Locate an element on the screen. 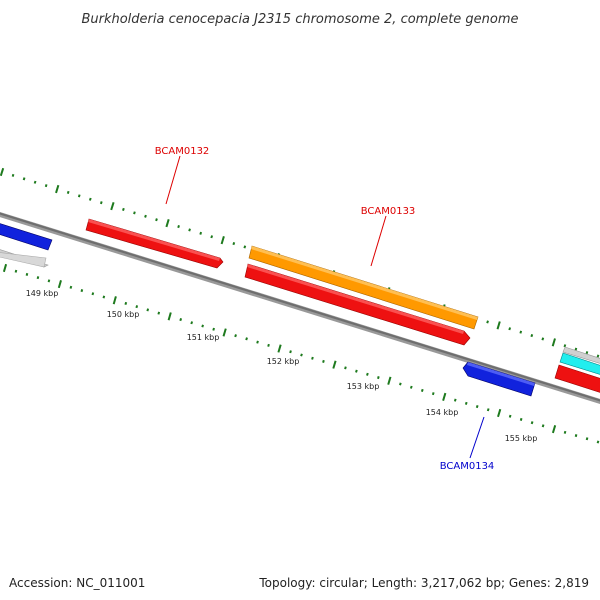 Image resolution: width=600 pixels, height=600 pixels. callout-line-bcam0133 is located at coordinates (378, 241).